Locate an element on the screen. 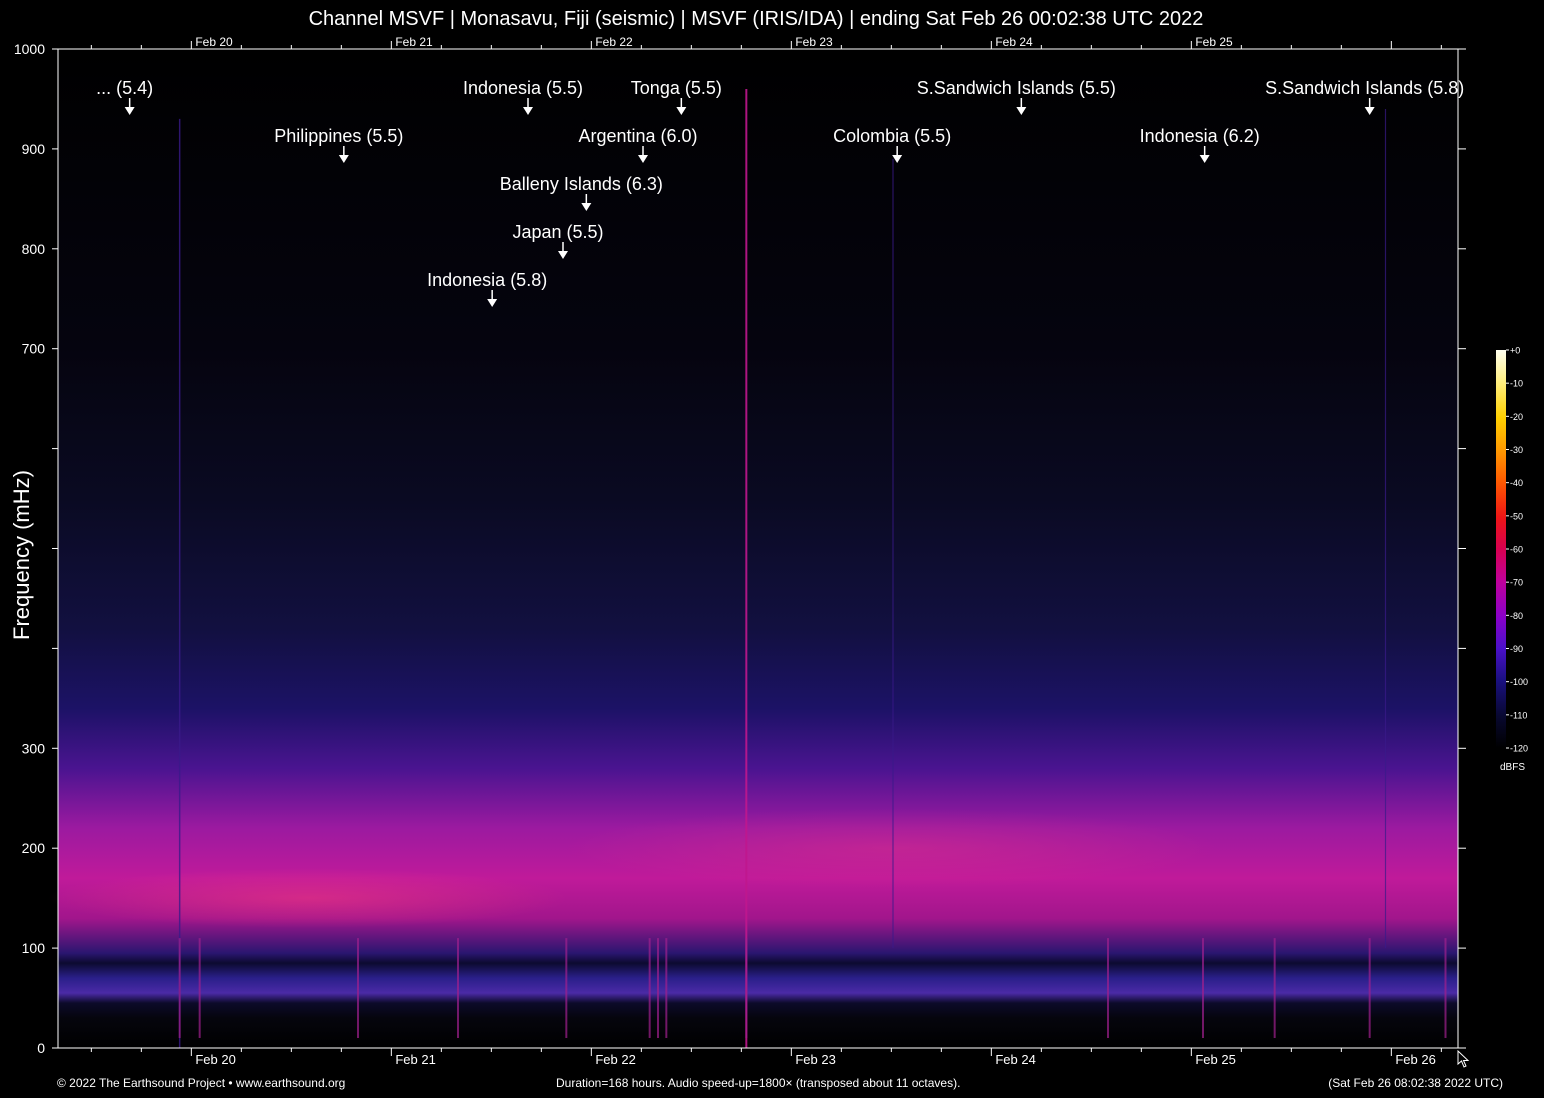 The width and height of the screenshot is (1544, 1098). event-label: ... (5.4) is located at coordinates (124, 88).